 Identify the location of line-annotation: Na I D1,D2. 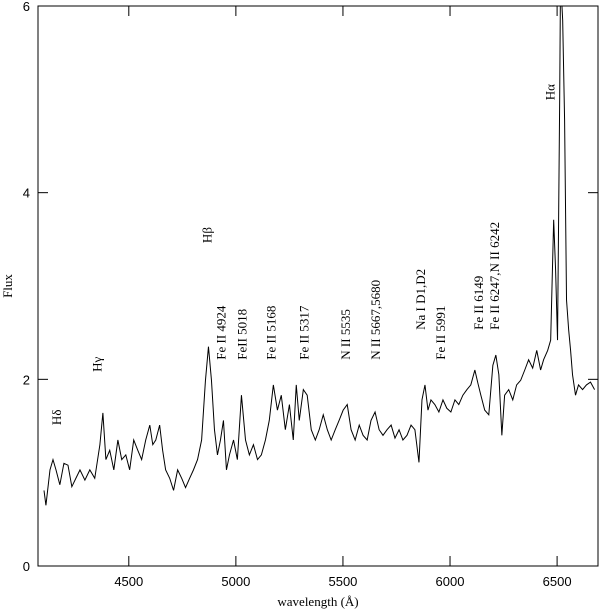
(420, 299).